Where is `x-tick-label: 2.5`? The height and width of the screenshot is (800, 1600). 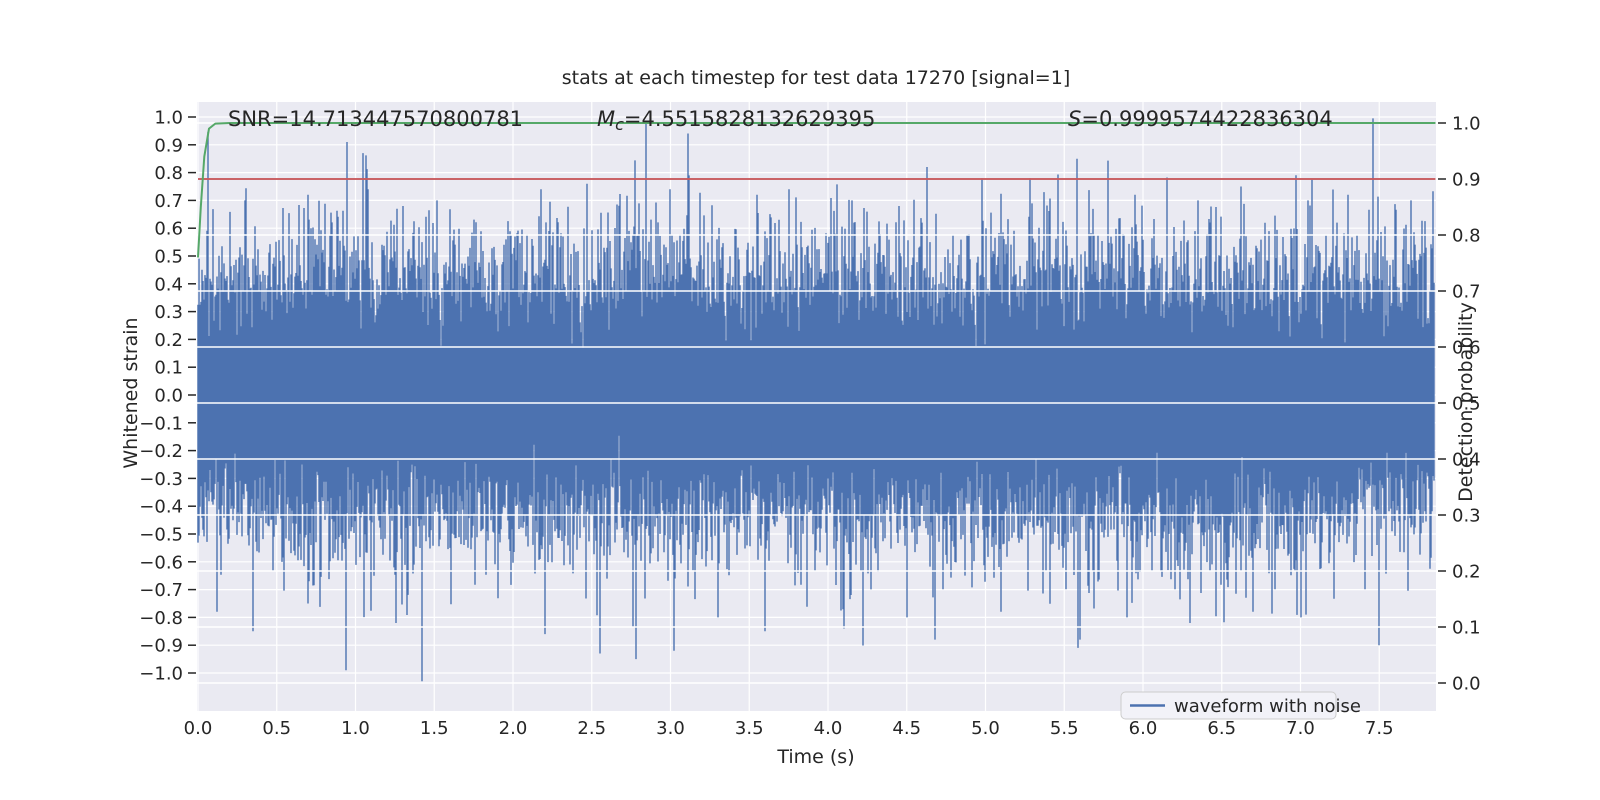 x-tick-label: 2.5 is located at coordinates (591, 728).